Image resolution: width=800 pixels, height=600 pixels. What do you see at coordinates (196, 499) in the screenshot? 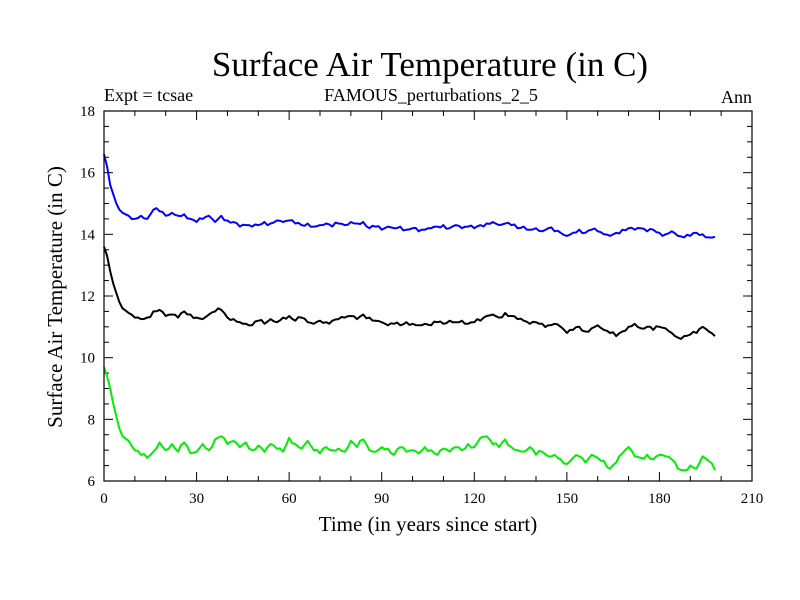
I see `x-tick-label: 30` at bounding box center [196, 499].